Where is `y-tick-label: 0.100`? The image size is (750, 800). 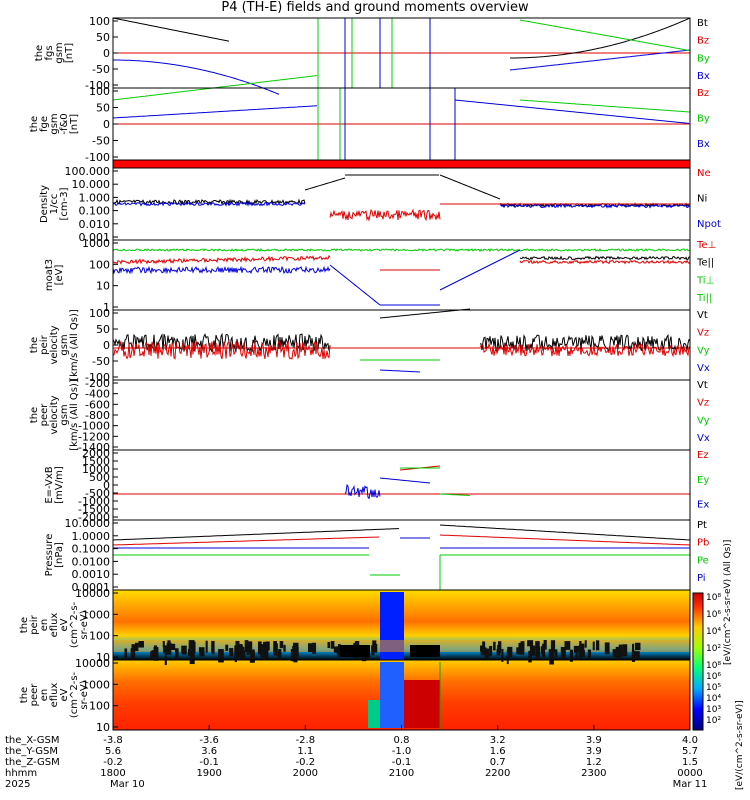 y-tick-label: 0.100 is located at coordinates (95, 211).